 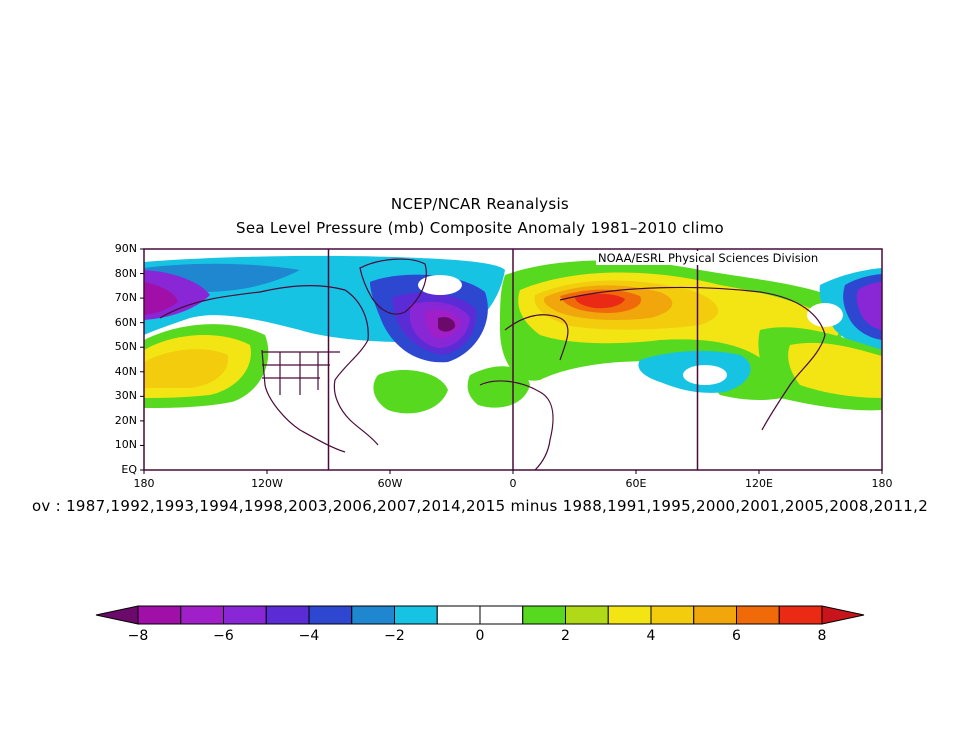 I want to click on colorbar-tick-label: −4, so click(x=309, y=636).